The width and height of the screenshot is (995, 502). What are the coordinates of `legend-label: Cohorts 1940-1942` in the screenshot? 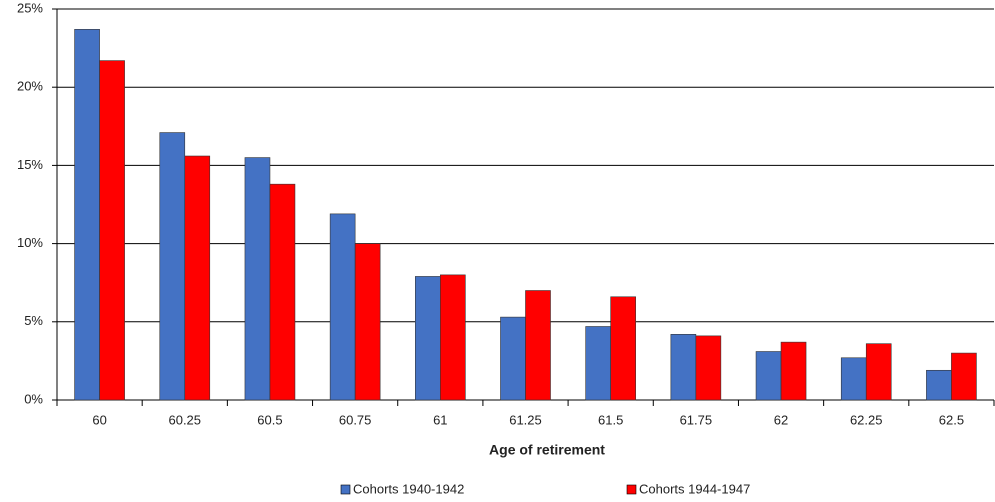 It's located at (408, 488).